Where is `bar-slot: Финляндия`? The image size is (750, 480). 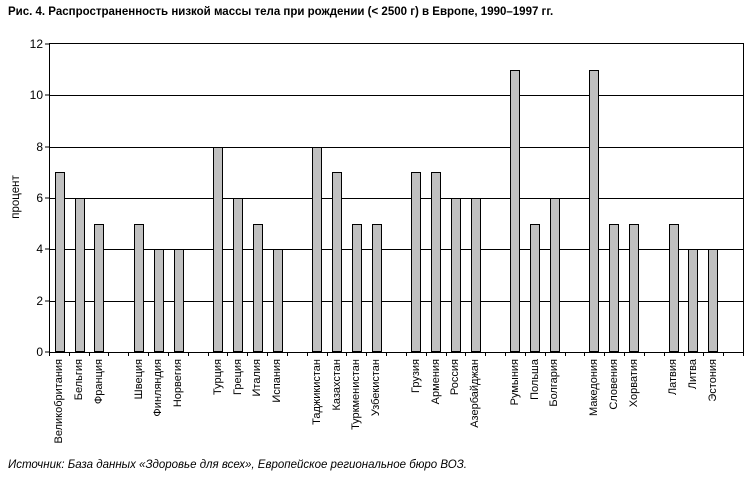 bar-slot: Финляндия is located at coordinates (159, 230).